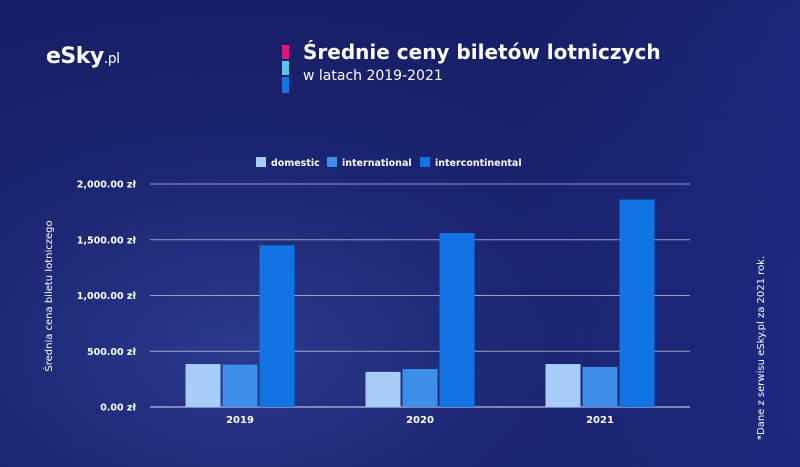  What do you see at coordinates (637, 303) in the screenshot?
I see `bar-intercontinental-2021` at bounding box center [637, 303].